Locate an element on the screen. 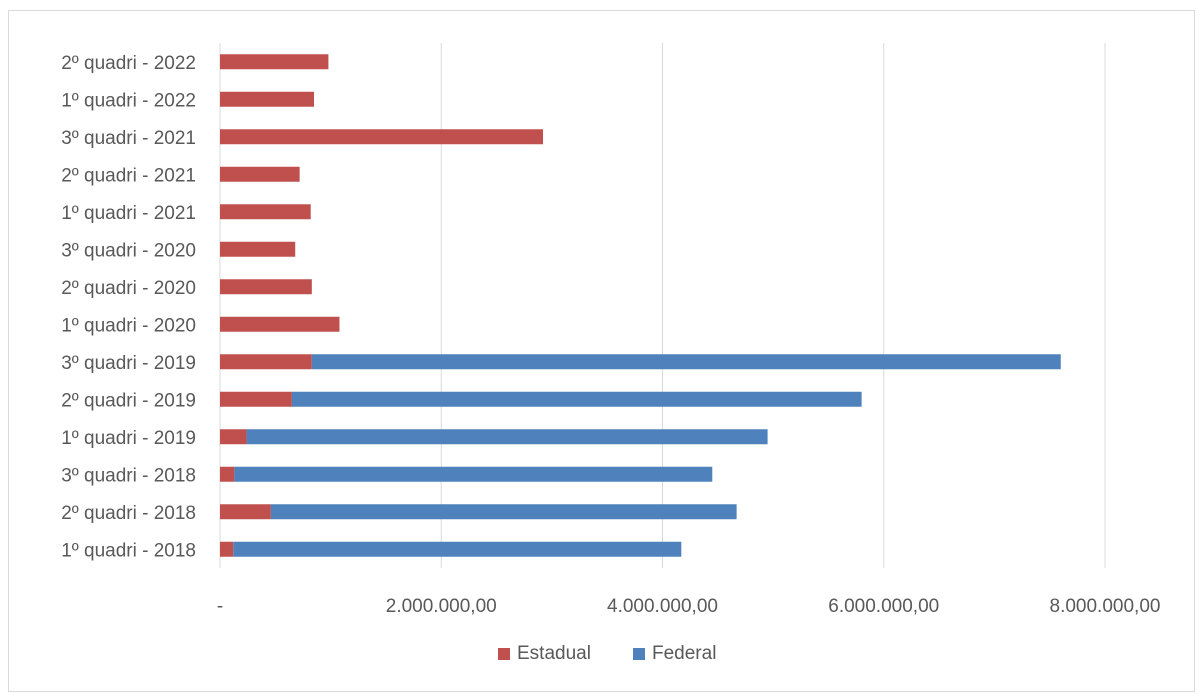 The height and width of the screenshot is (694, 1197). category-label: 3º quadri - 2020 is located at coordinates (128, 250).